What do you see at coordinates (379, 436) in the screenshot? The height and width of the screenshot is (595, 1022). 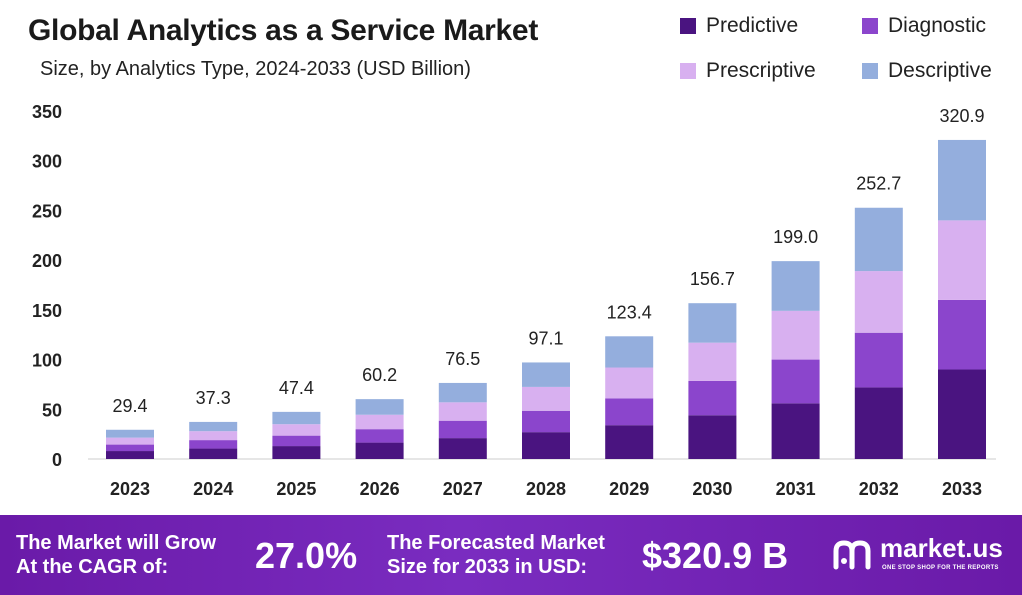 I see `bar-segment-diagnostic-2026` at bounding box center [379, 436].